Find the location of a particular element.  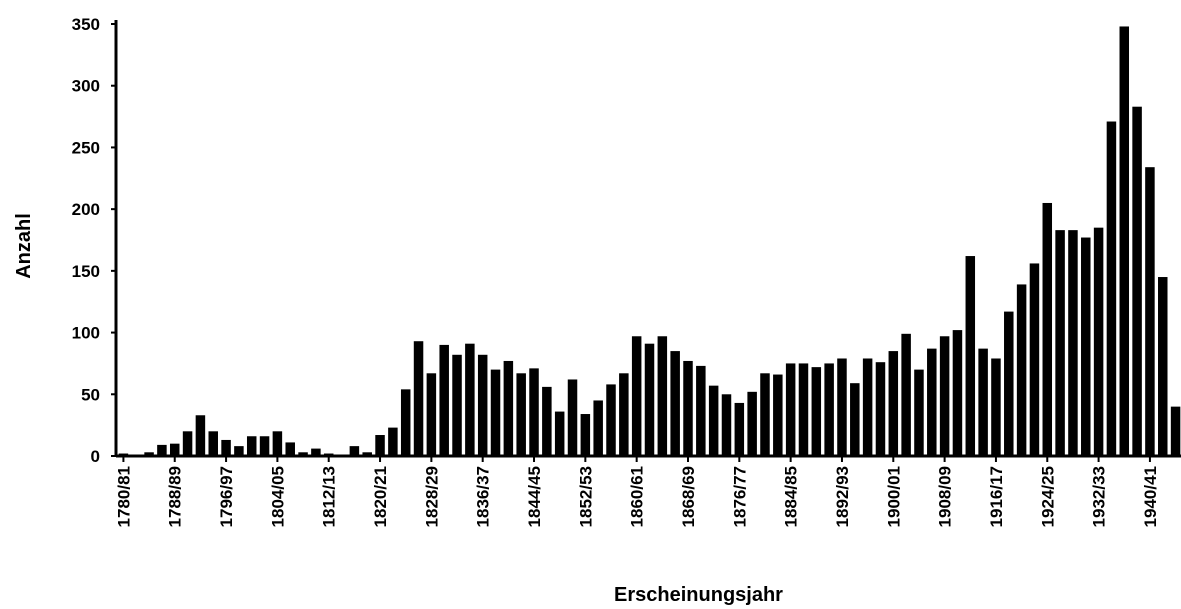

y-tick-label: 350 is located at coordinates (86, 24).